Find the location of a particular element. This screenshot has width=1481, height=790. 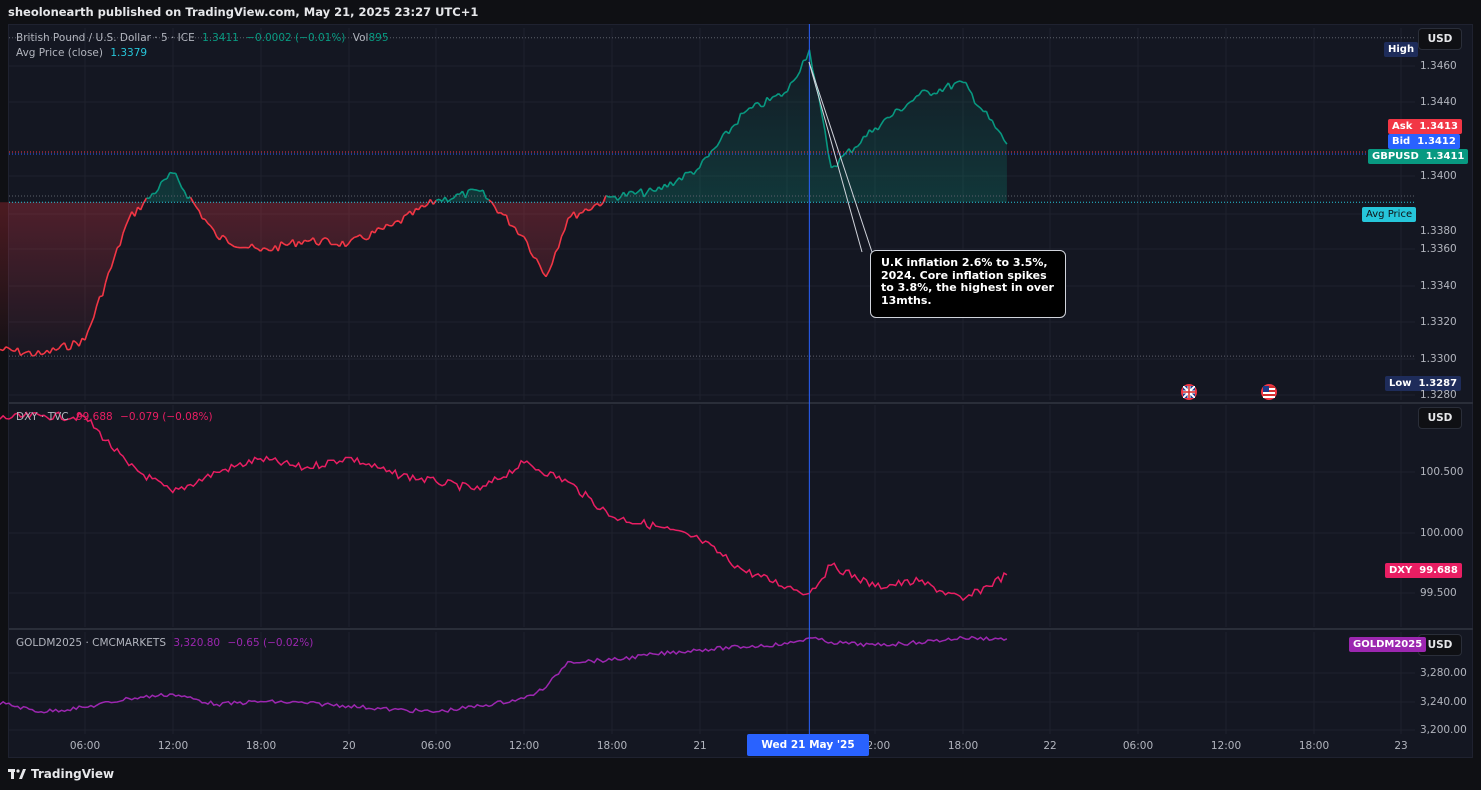

main-currency-button: USD is located at coordinates (1440, 39).